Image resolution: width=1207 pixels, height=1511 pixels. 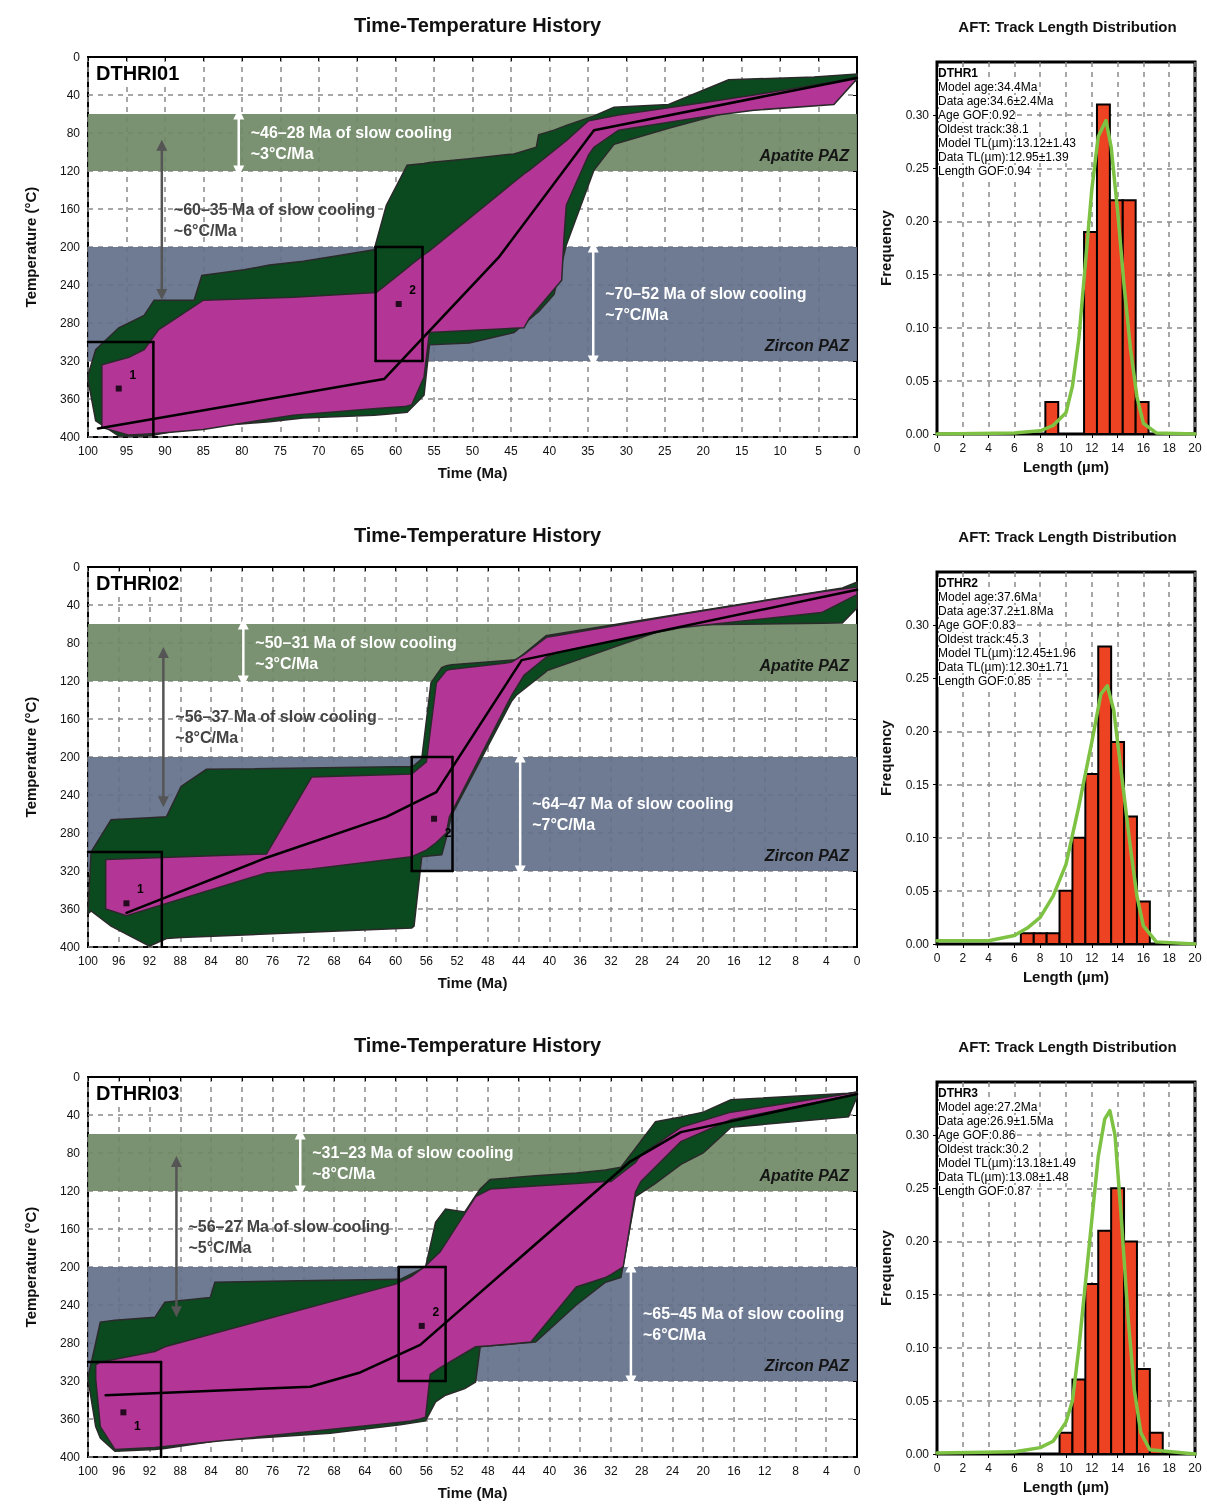 What do you see at coordinates (70, 247) in the screenshot?
I see `y-tick-label: 200` at bounding box center [70, 247].